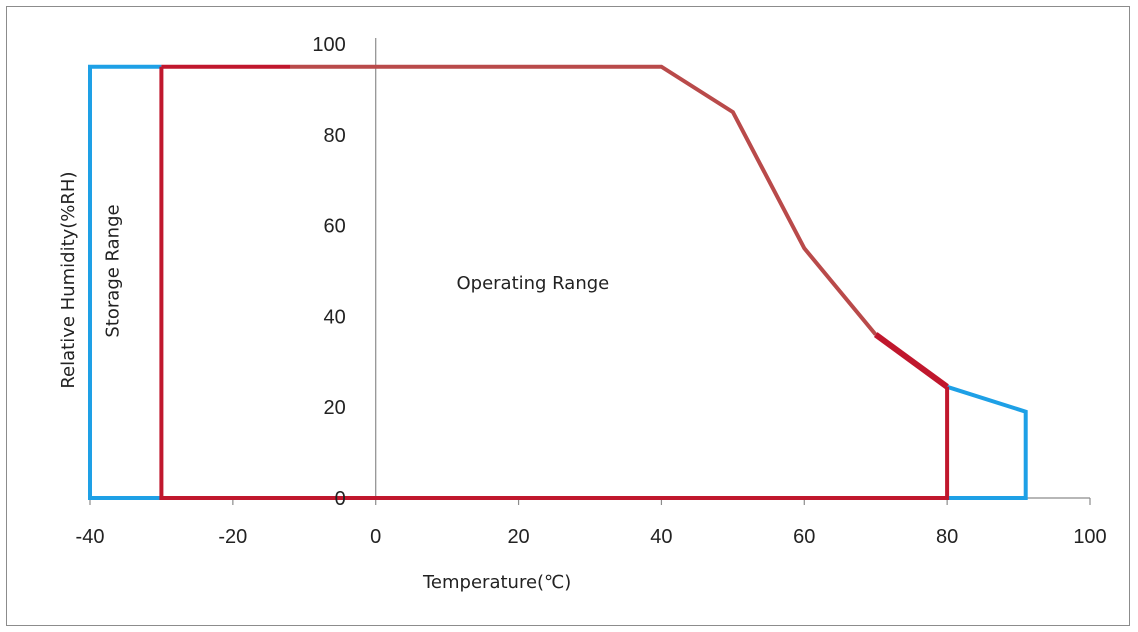 The width and height of the screenshot is (1138, 632). What do you see at coordinates (334, 317) in the screenshot?
I see `y-tick-label: 40` at bounding box center [334, 317].